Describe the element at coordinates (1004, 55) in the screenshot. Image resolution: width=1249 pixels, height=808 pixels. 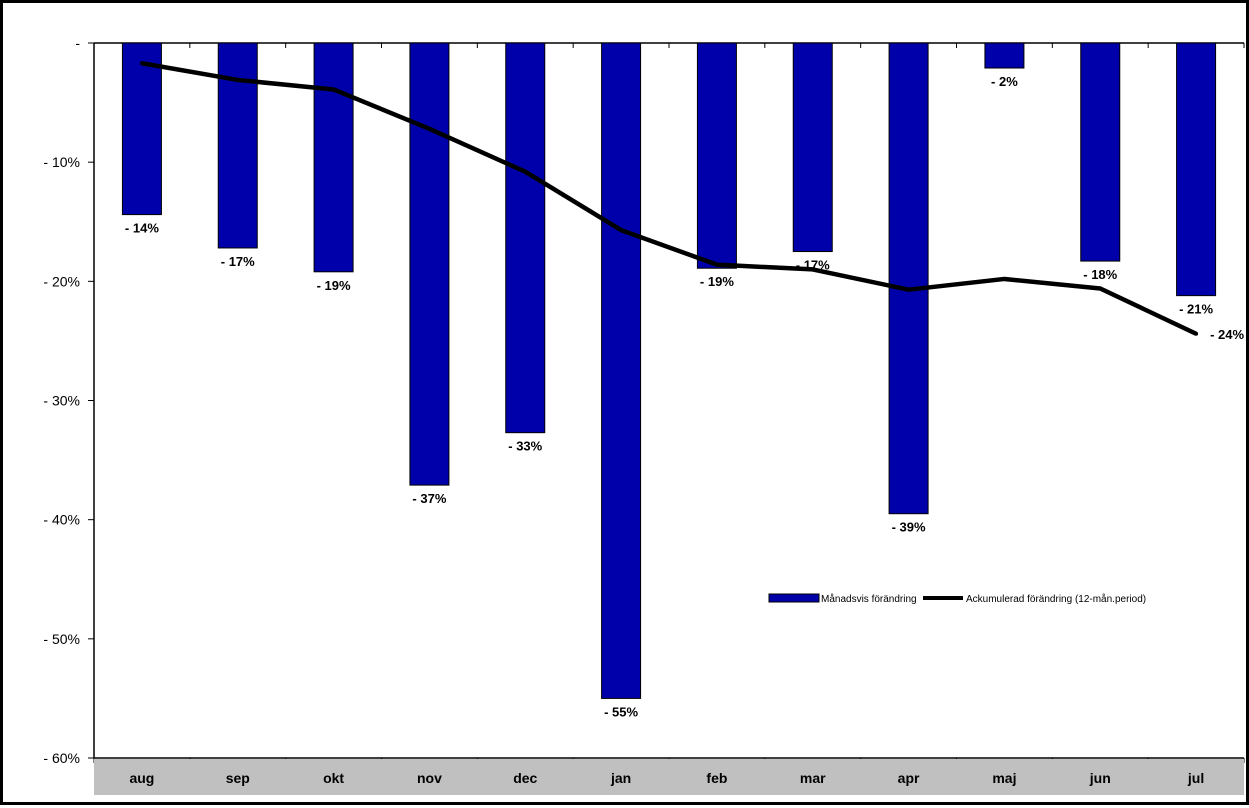
I see `bar-maj` at that location.